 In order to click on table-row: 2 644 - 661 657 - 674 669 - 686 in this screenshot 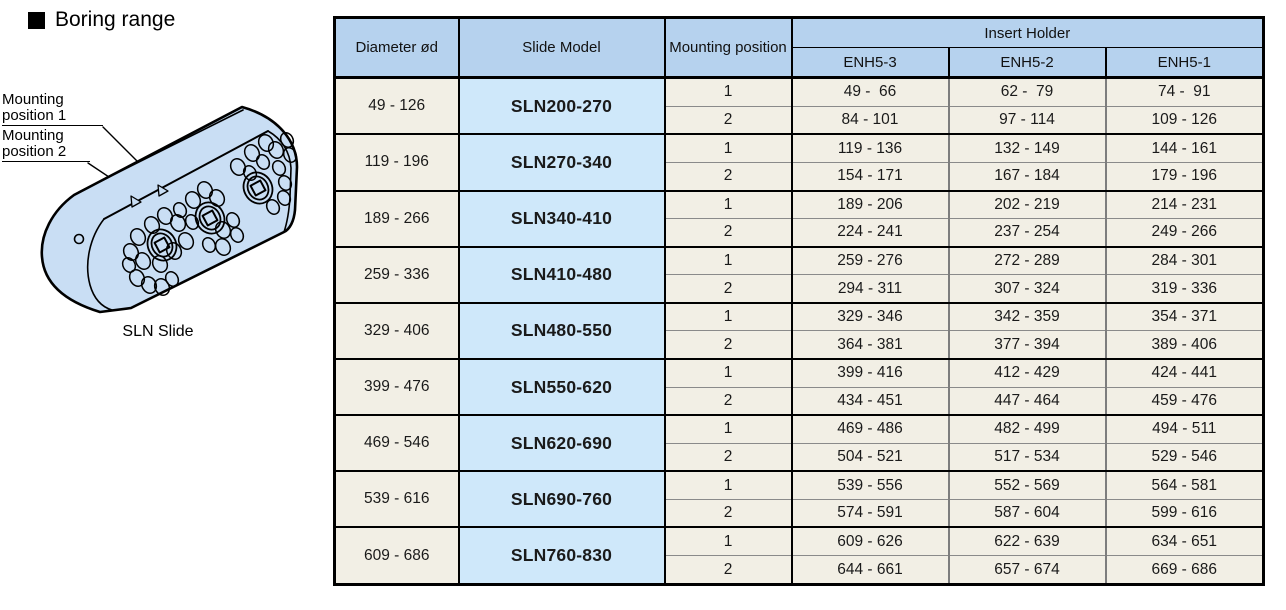, I will do `click(799, 570)`.